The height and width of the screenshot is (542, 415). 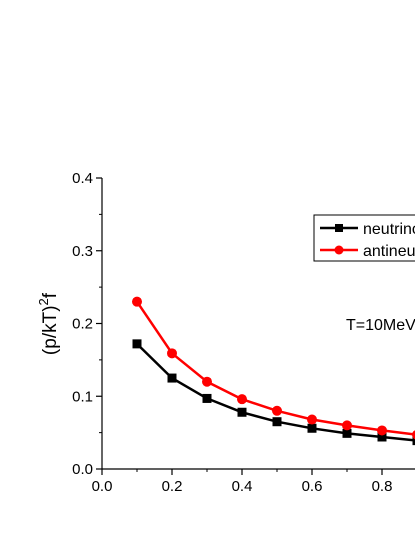 I want to click on svg-text: (p/kT)2f, so click(x=48, y=323).